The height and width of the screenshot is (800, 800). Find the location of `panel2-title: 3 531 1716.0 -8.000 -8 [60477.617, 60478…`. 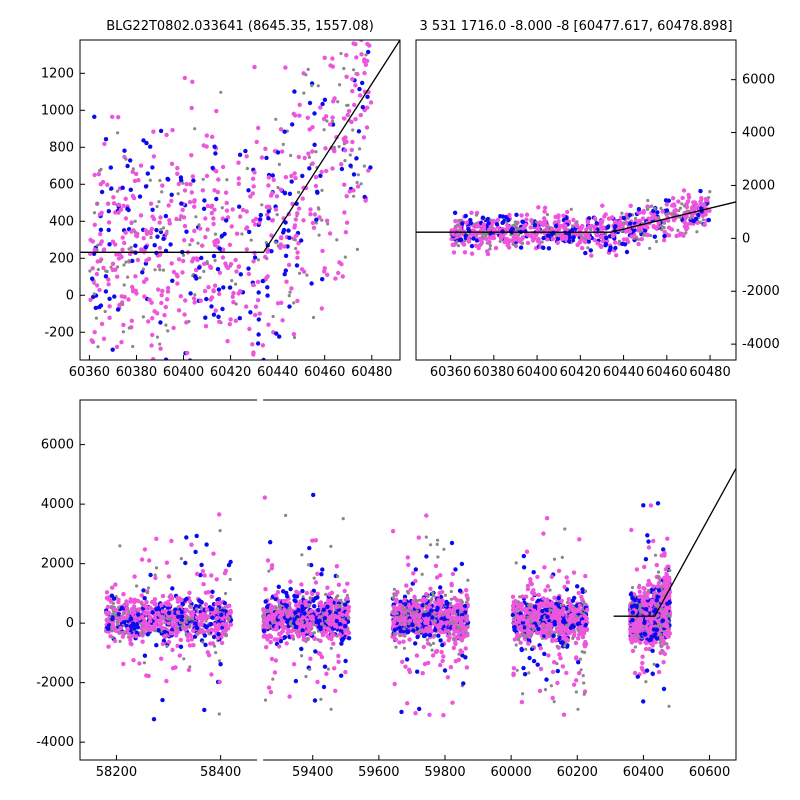

panel2-title: 3 531 1716.0 -8.000 -8 [60477.617, 60478… is located at coordinates (575, 26).